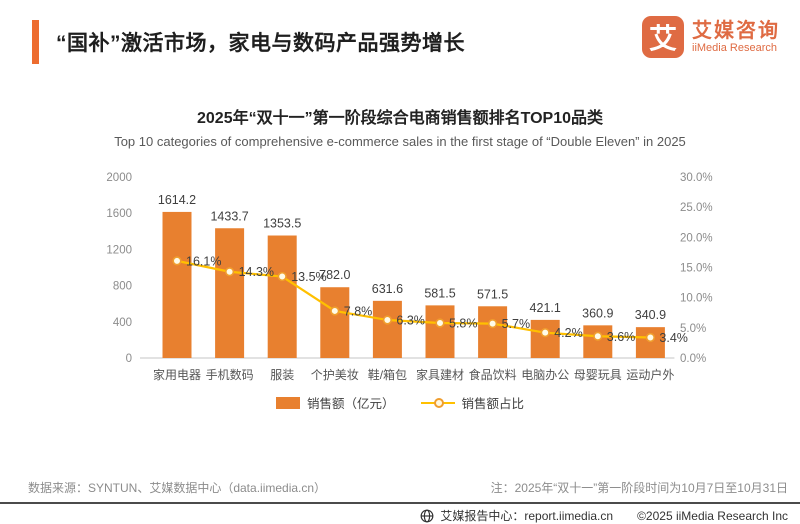  What do you see at coordinates (650, 374) in the screenshot?
I see `svg-text: 运动户外` at bounding box center [650, 374].